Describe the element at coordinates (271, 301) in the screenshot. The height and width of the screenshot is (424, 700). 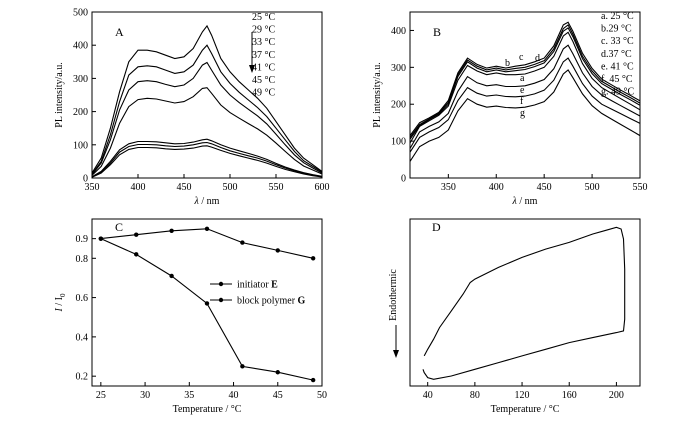
I see `legend-entry: block polymer G` at that location.